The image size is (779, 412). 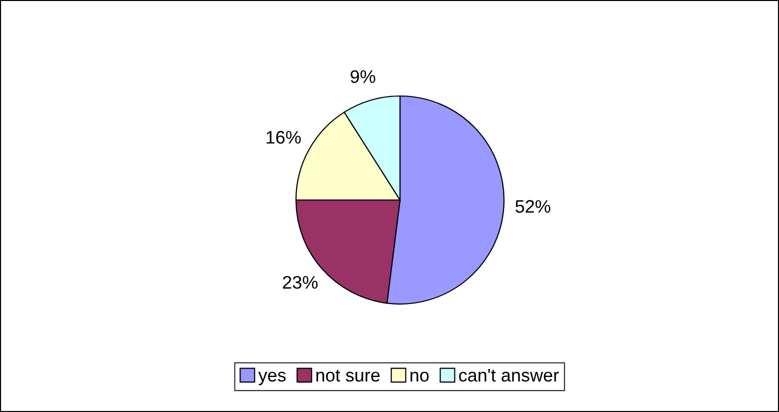 What do you see at coordinates (533, 206) in the screenshot?
I see `data-label: 52%` at bounding box center [533, 206].